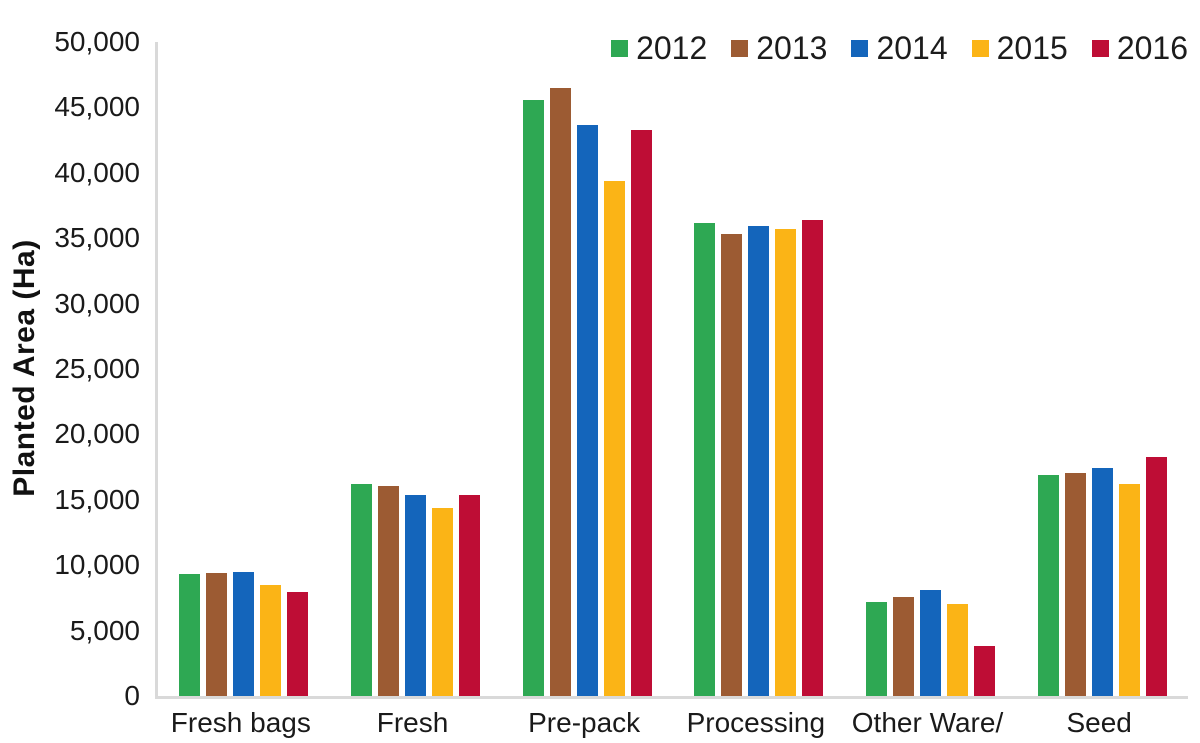 The image size is (1200, 743). What do you see at coordinates (1102, 369) in the screenshot?
I see `bar-group-seed` at bounding box center [1102, 369].